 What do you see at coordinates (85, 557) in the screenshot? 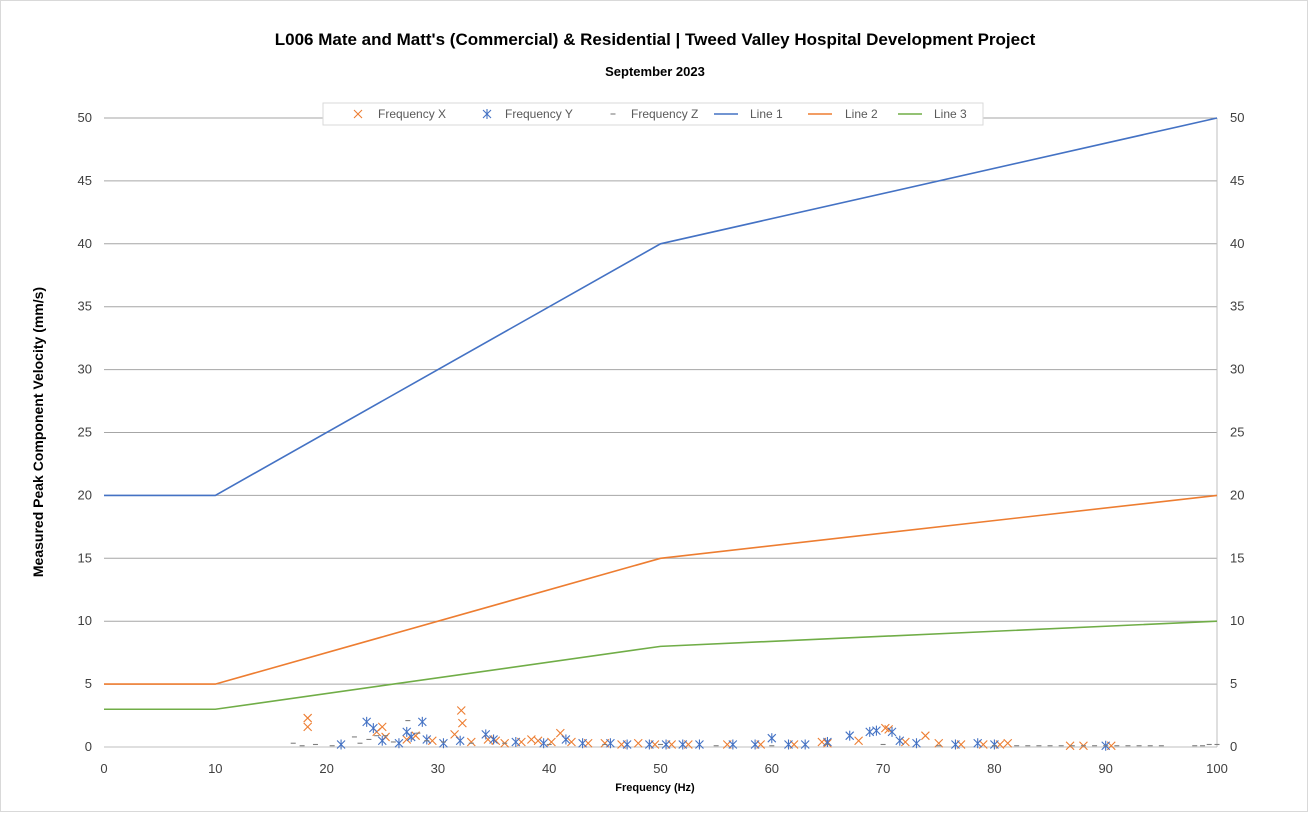
I see `y-tick-label-left: 15` at bounding box center [85, 557].